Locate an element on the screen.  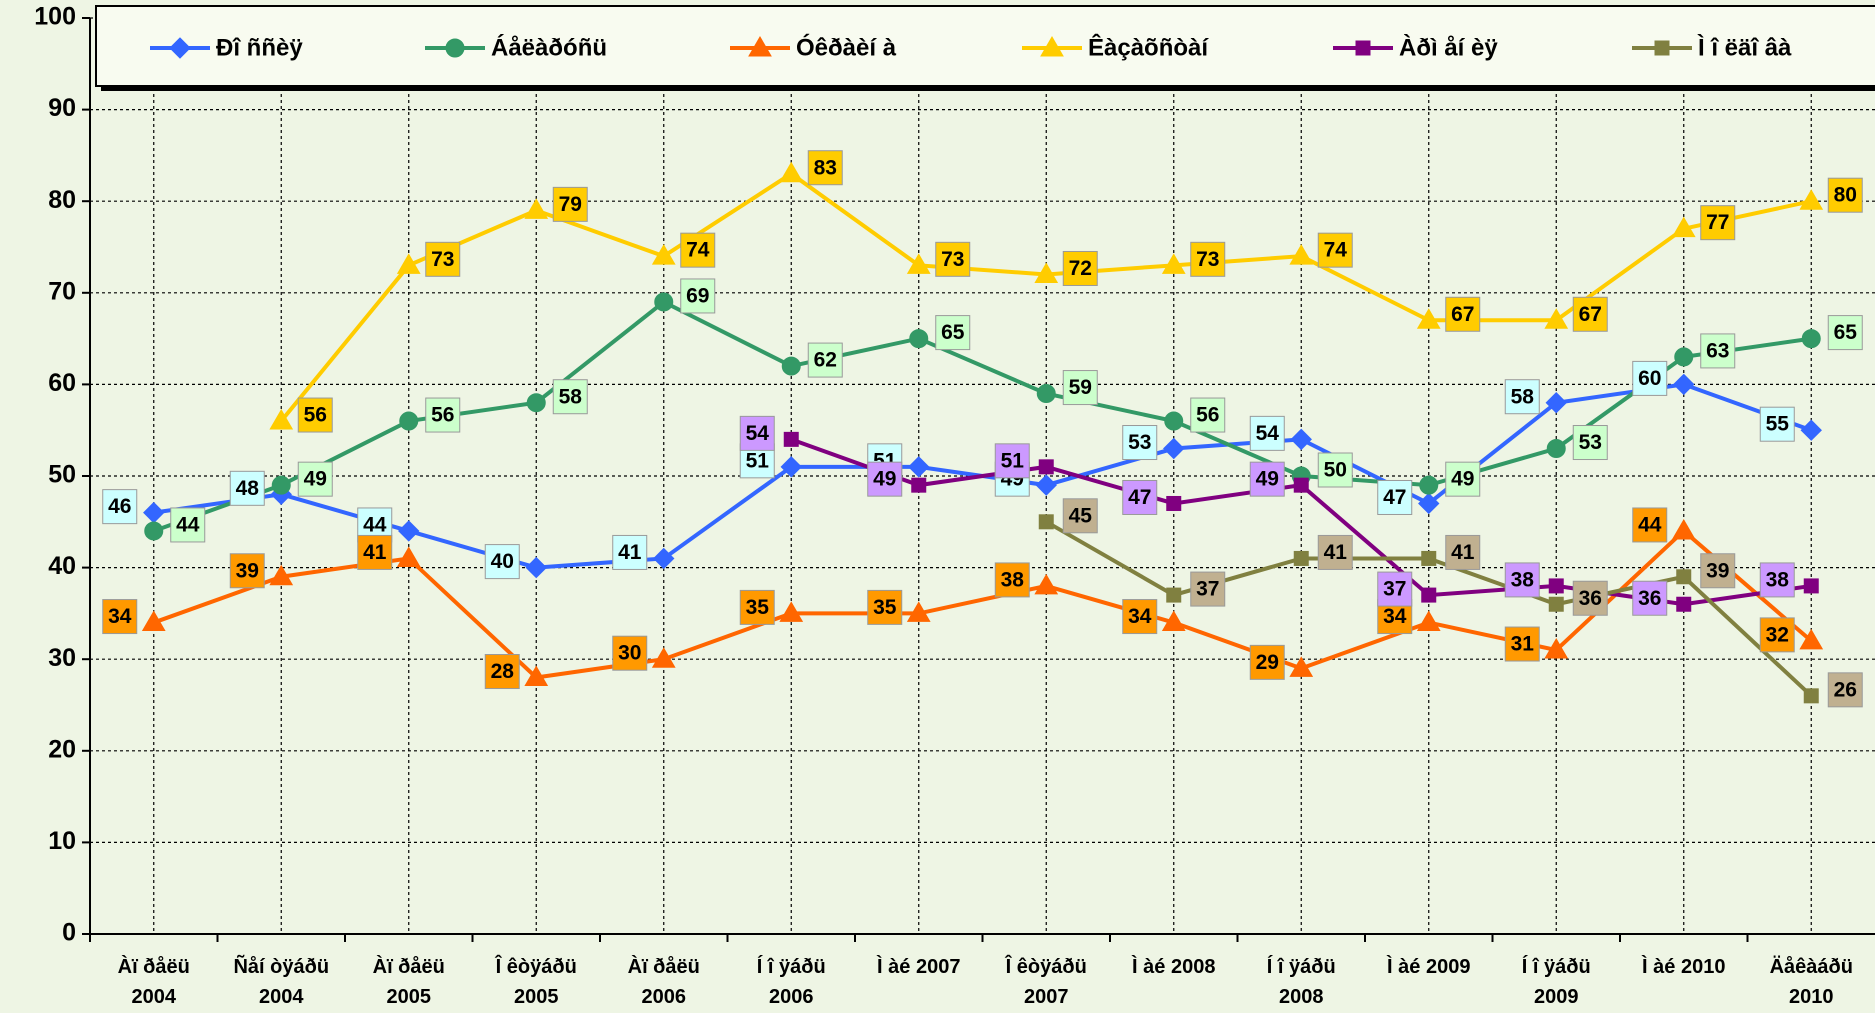
x-tick-line: Ì àé 2009 is located at coordinates (1428, 966).